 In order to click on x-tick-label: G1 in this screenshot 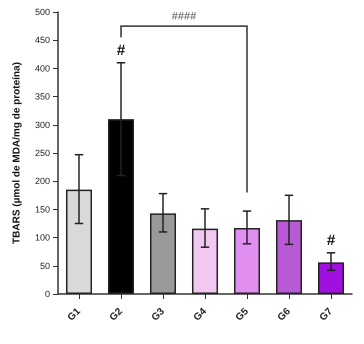, I will do `click(75, 315)`.